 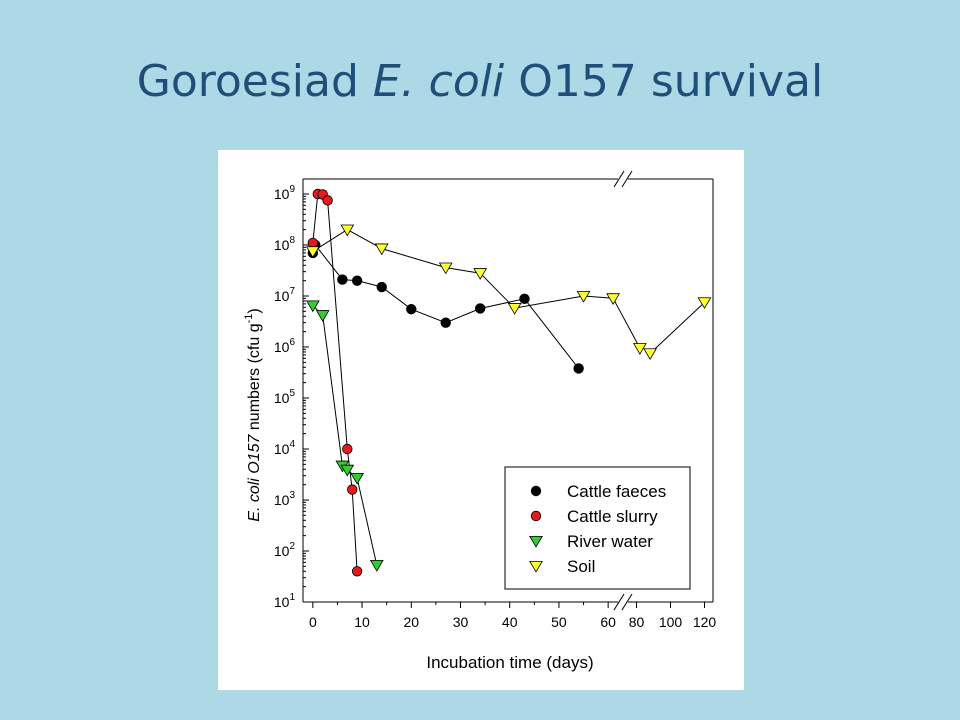 What do you see at coordinates (411, 622) in the screenshot?
I see `x-tick-label: 20` at bounding box center [411, 622].